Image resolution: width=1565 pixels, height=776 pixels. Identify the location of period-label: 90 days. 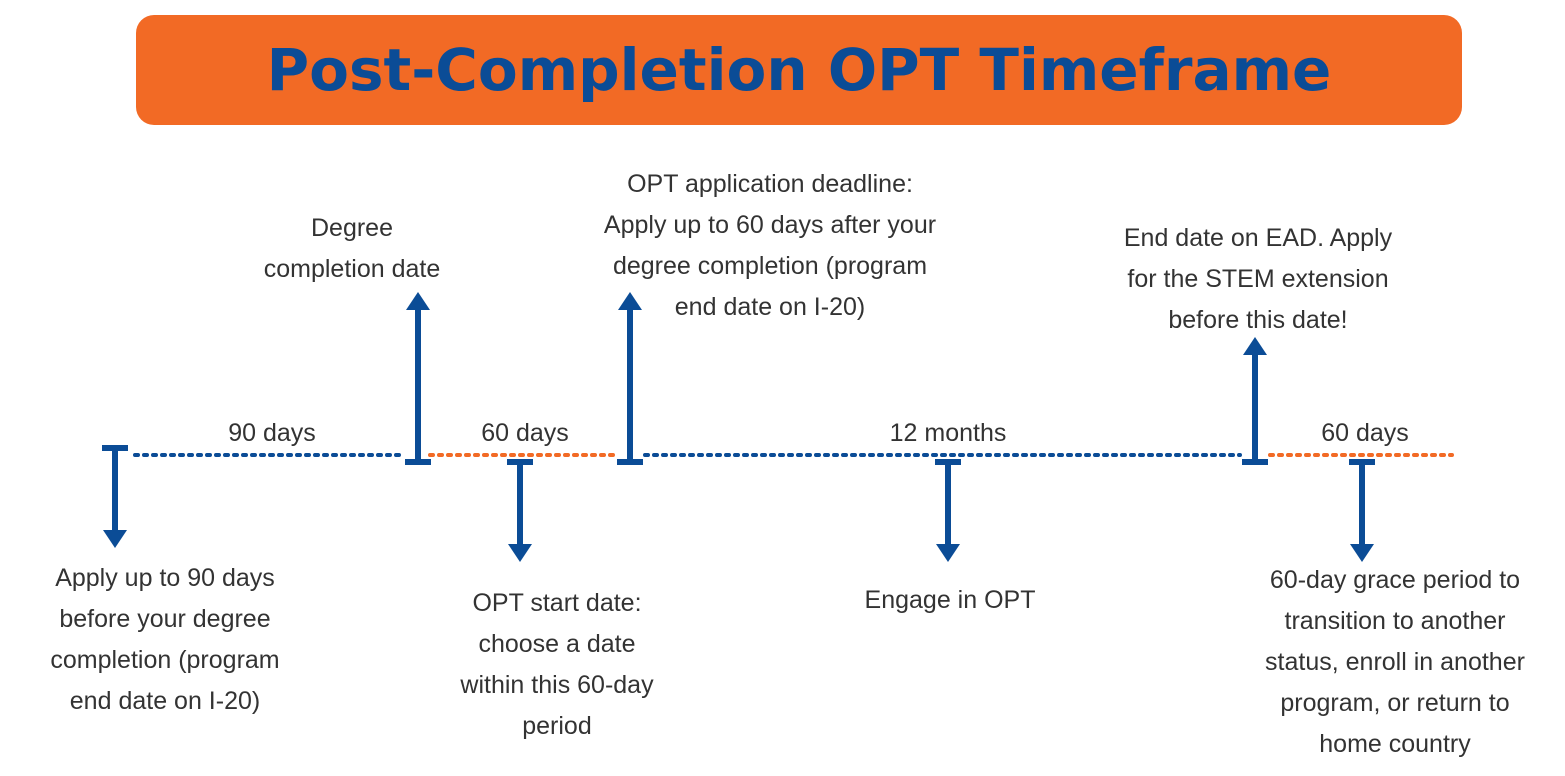
(272, 433).